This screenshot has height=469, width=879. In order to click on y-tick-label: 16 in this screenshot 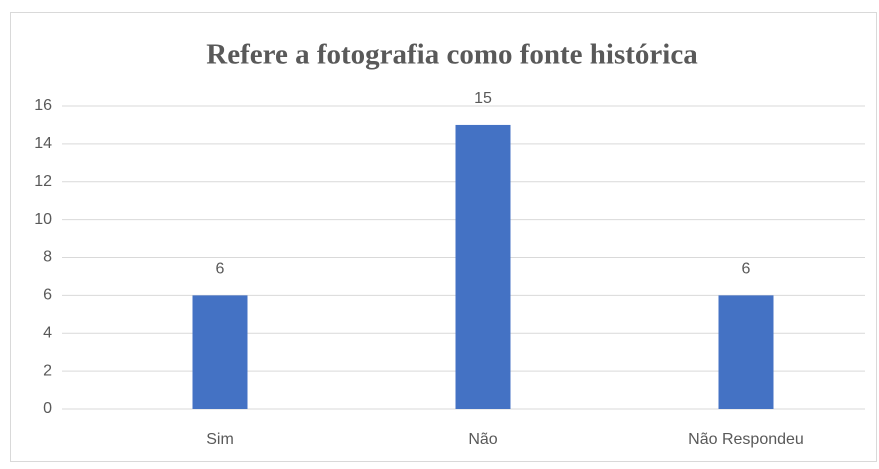, I will do `click(43, 105)`.